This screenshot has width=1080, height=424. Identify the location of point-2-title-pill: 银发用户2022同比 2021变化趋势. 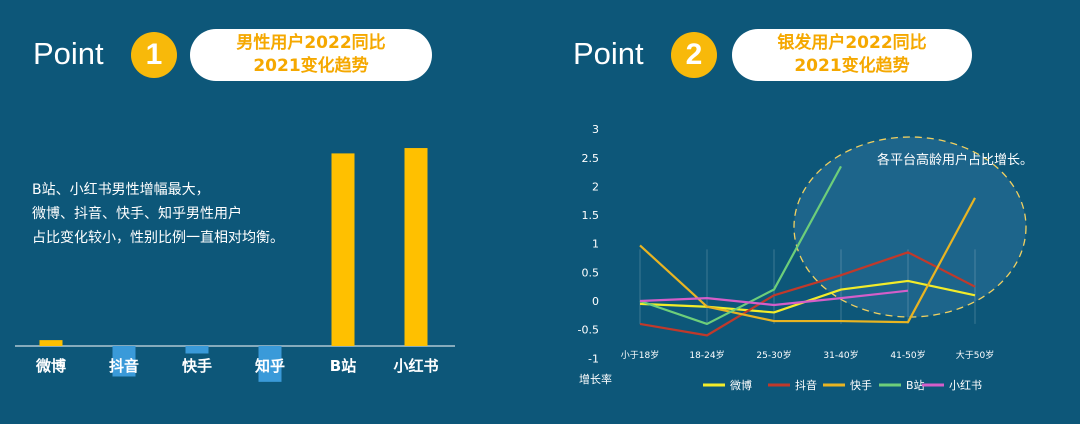
(852, 55).